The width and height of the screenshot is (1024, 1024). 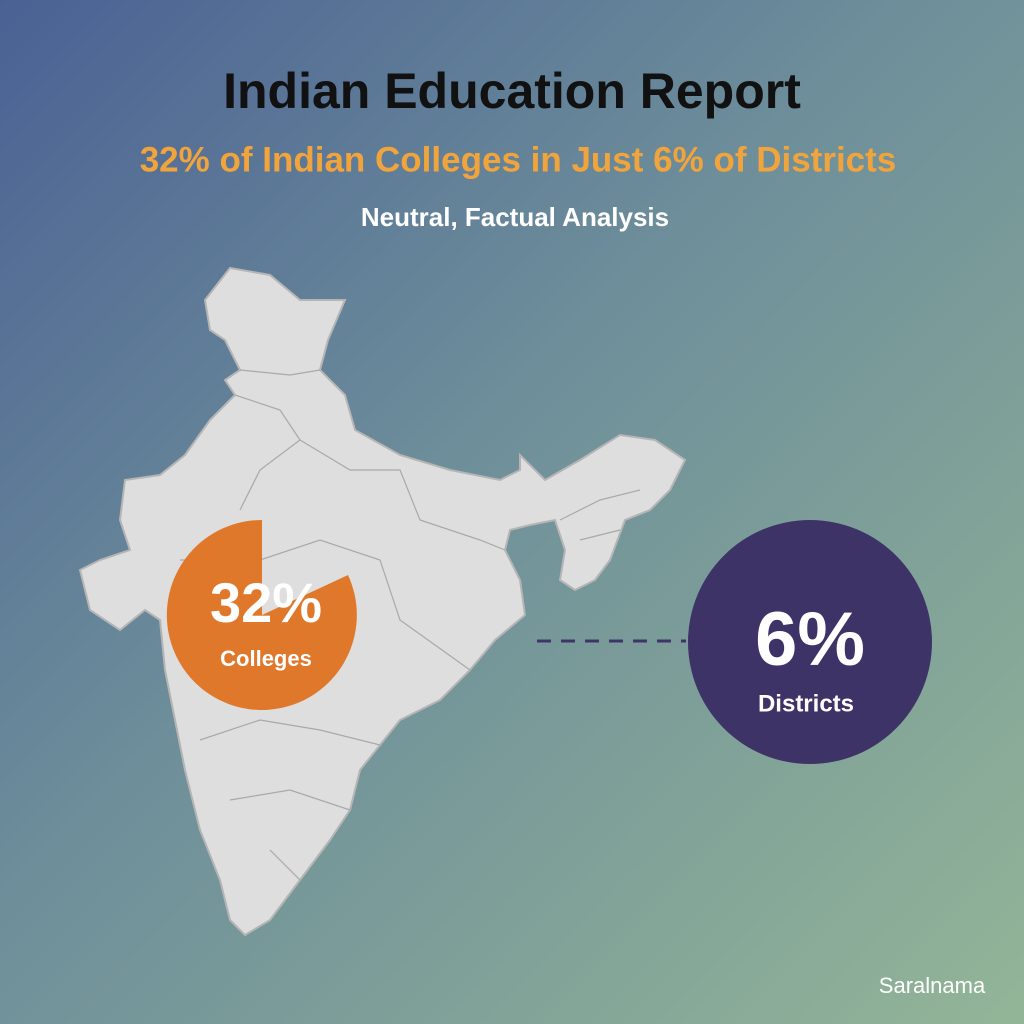 I want to click on colleges-pie, so click(x=261, y=614).